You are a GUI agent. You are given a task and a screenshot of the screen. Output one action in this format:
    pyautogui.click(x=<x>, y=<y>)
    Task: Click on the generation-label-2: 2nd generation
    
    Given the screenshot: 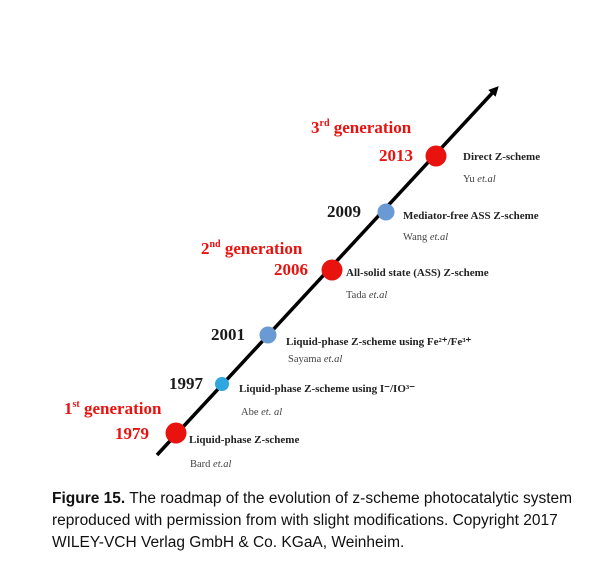 What is the action you would take?
    pyautogui.click(x=252, y=248)
    